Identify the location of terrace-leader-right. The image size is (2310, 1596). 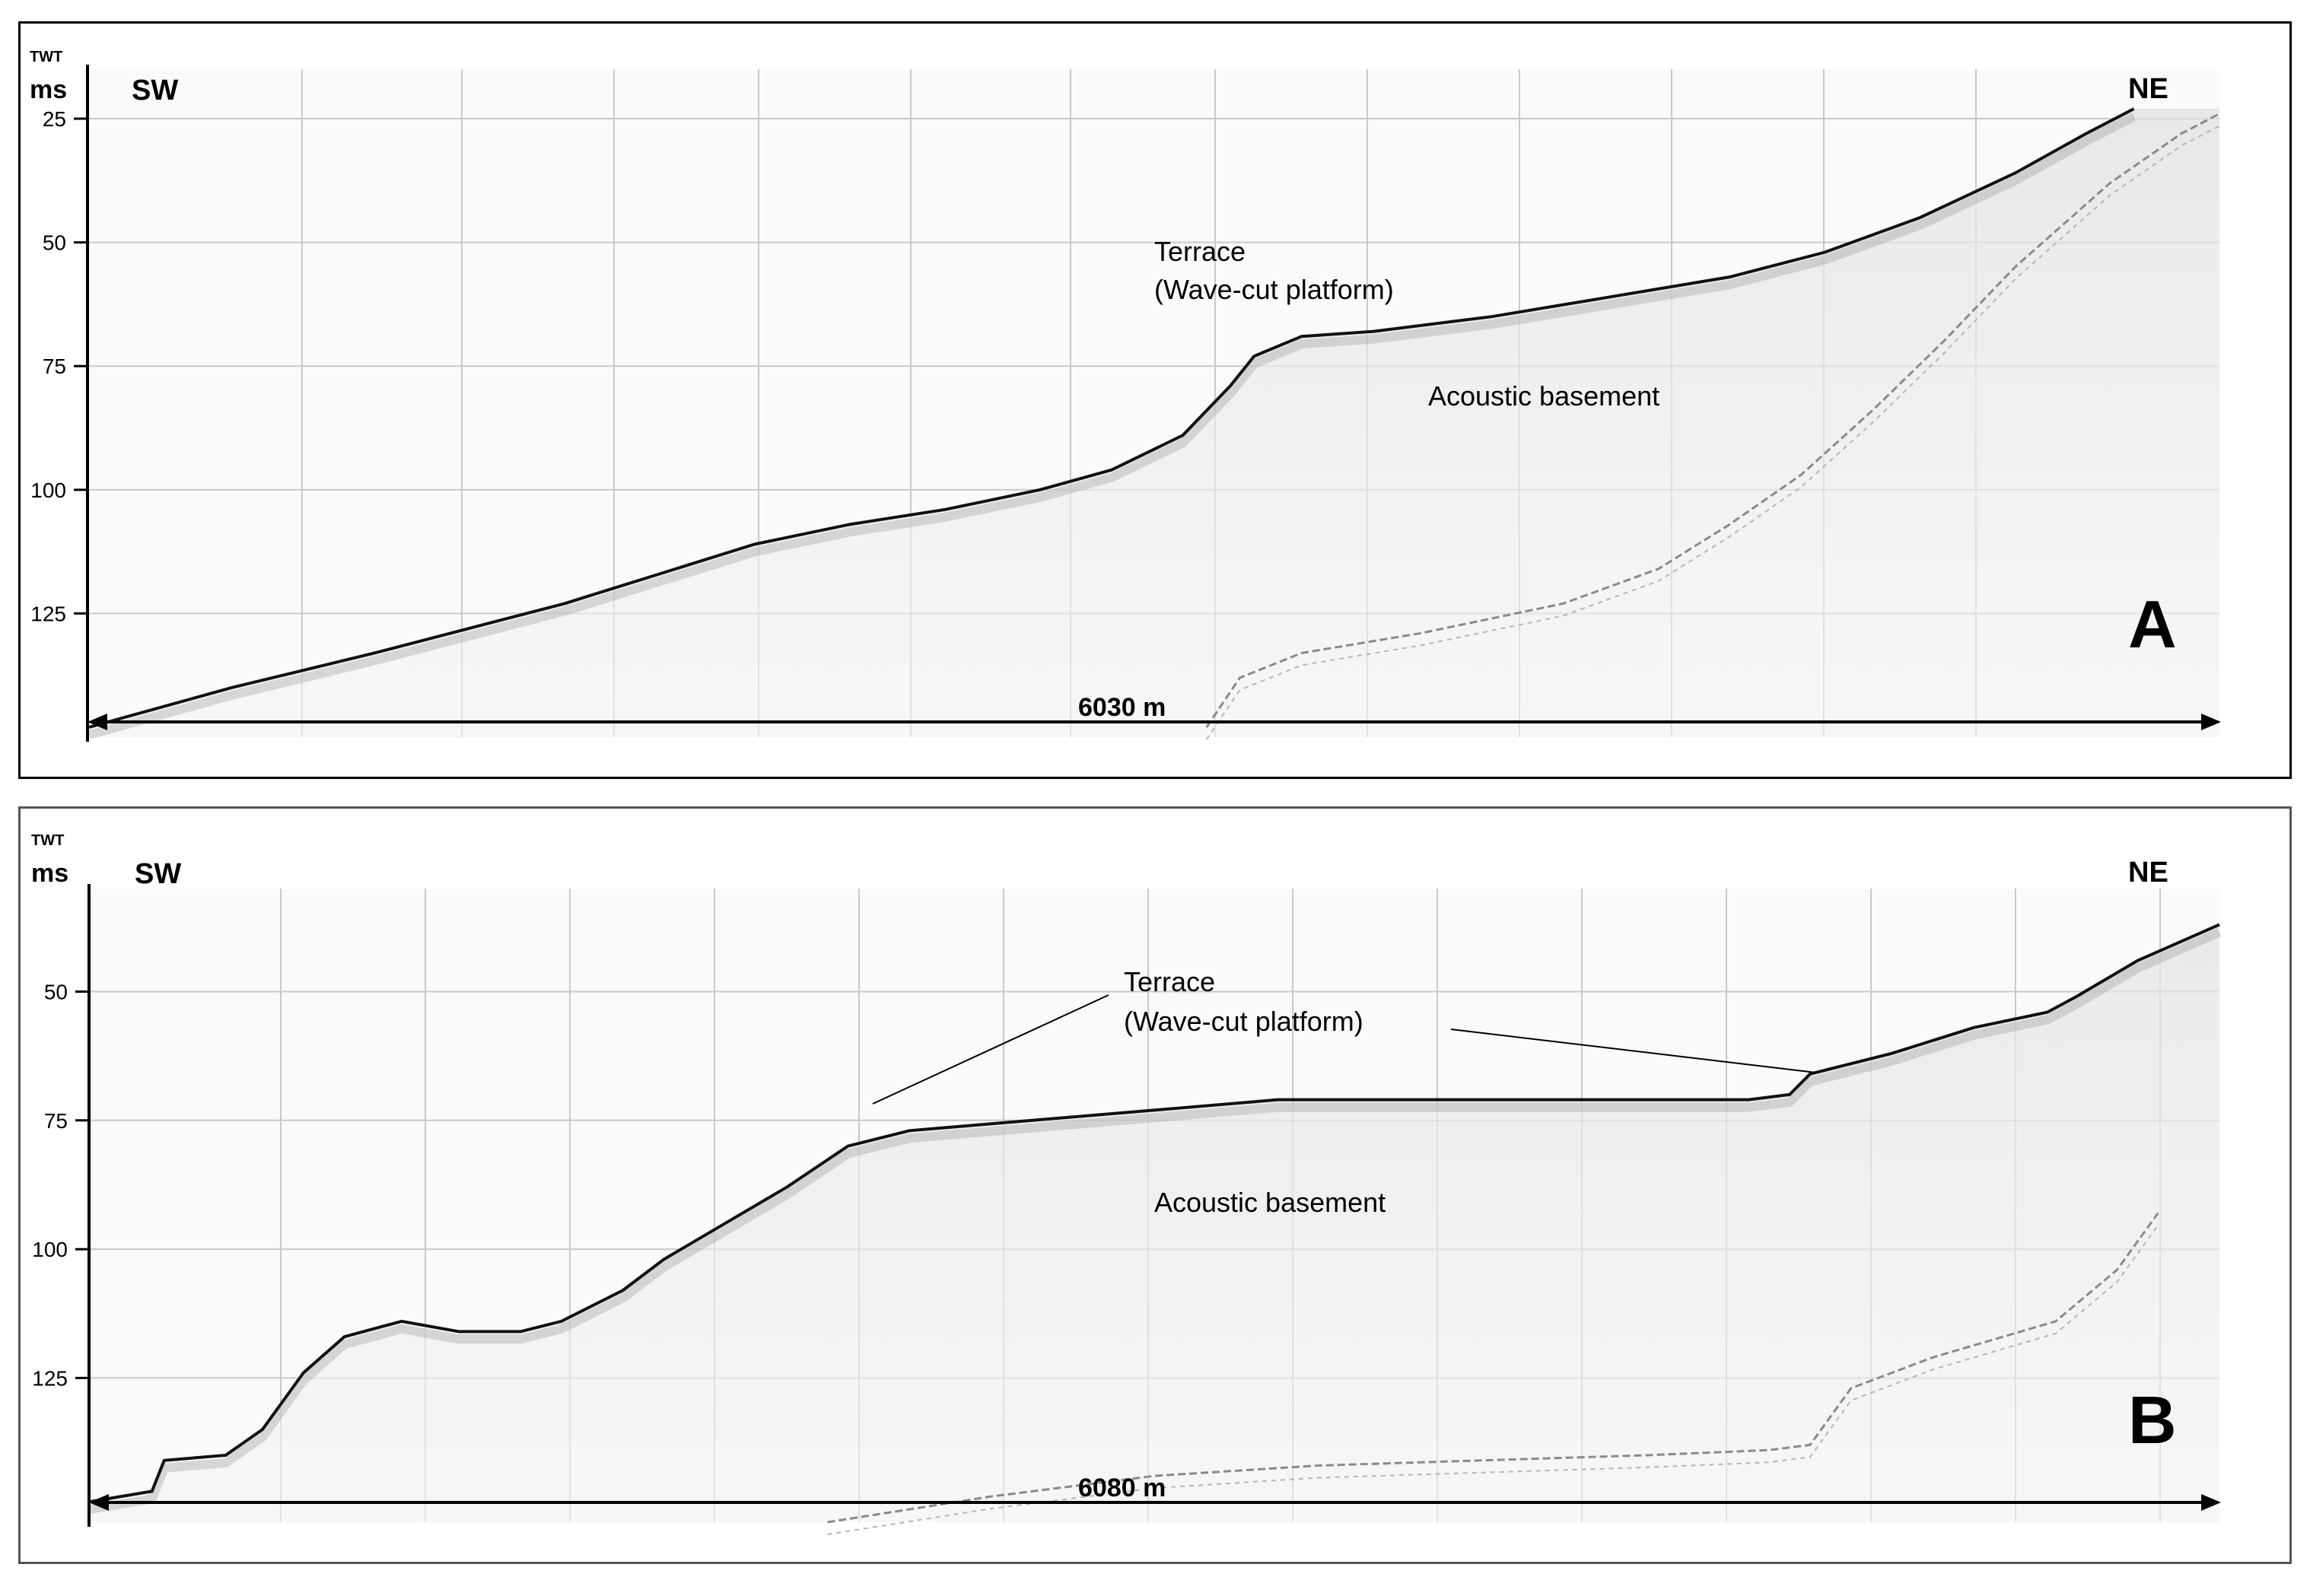
(1633, 1050).